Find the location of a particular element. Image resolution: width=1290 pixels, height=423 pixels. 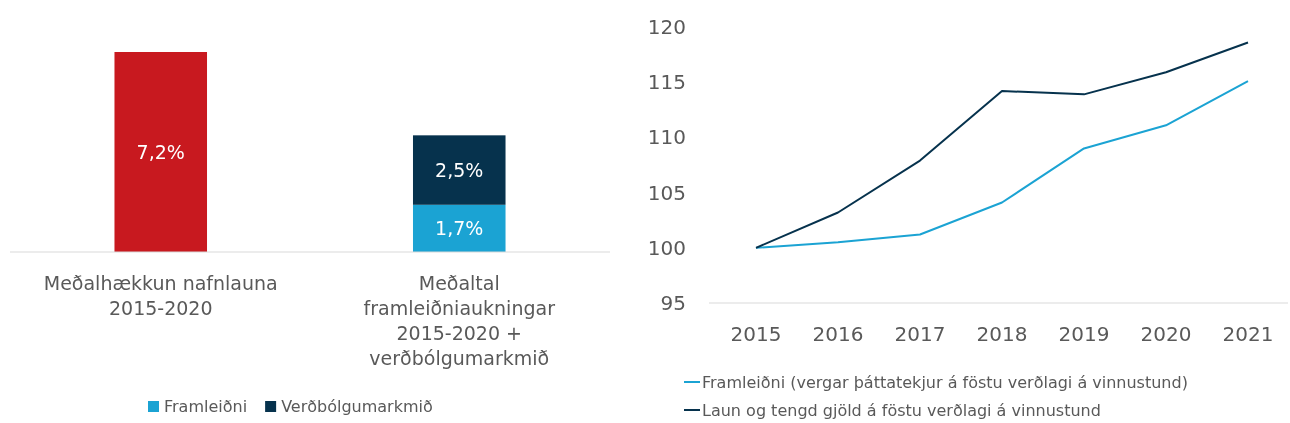

y-tick-label: 105 is located at coordinates (666, 192).